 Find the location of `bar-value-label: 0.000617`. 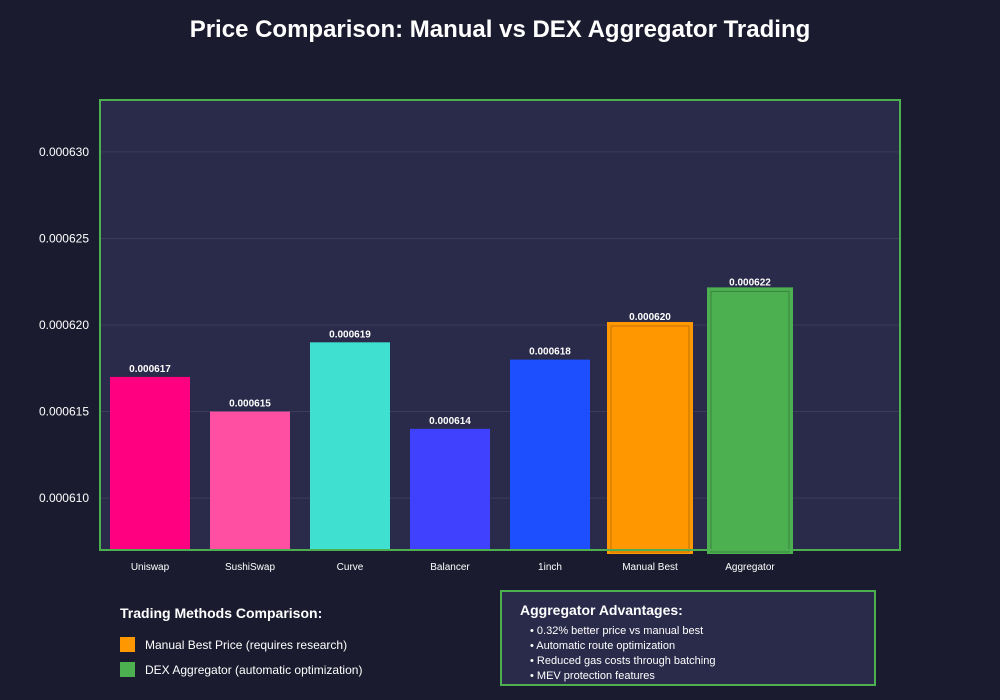

bar-value-label: 0.000617 is located at coordinates (150, 369).